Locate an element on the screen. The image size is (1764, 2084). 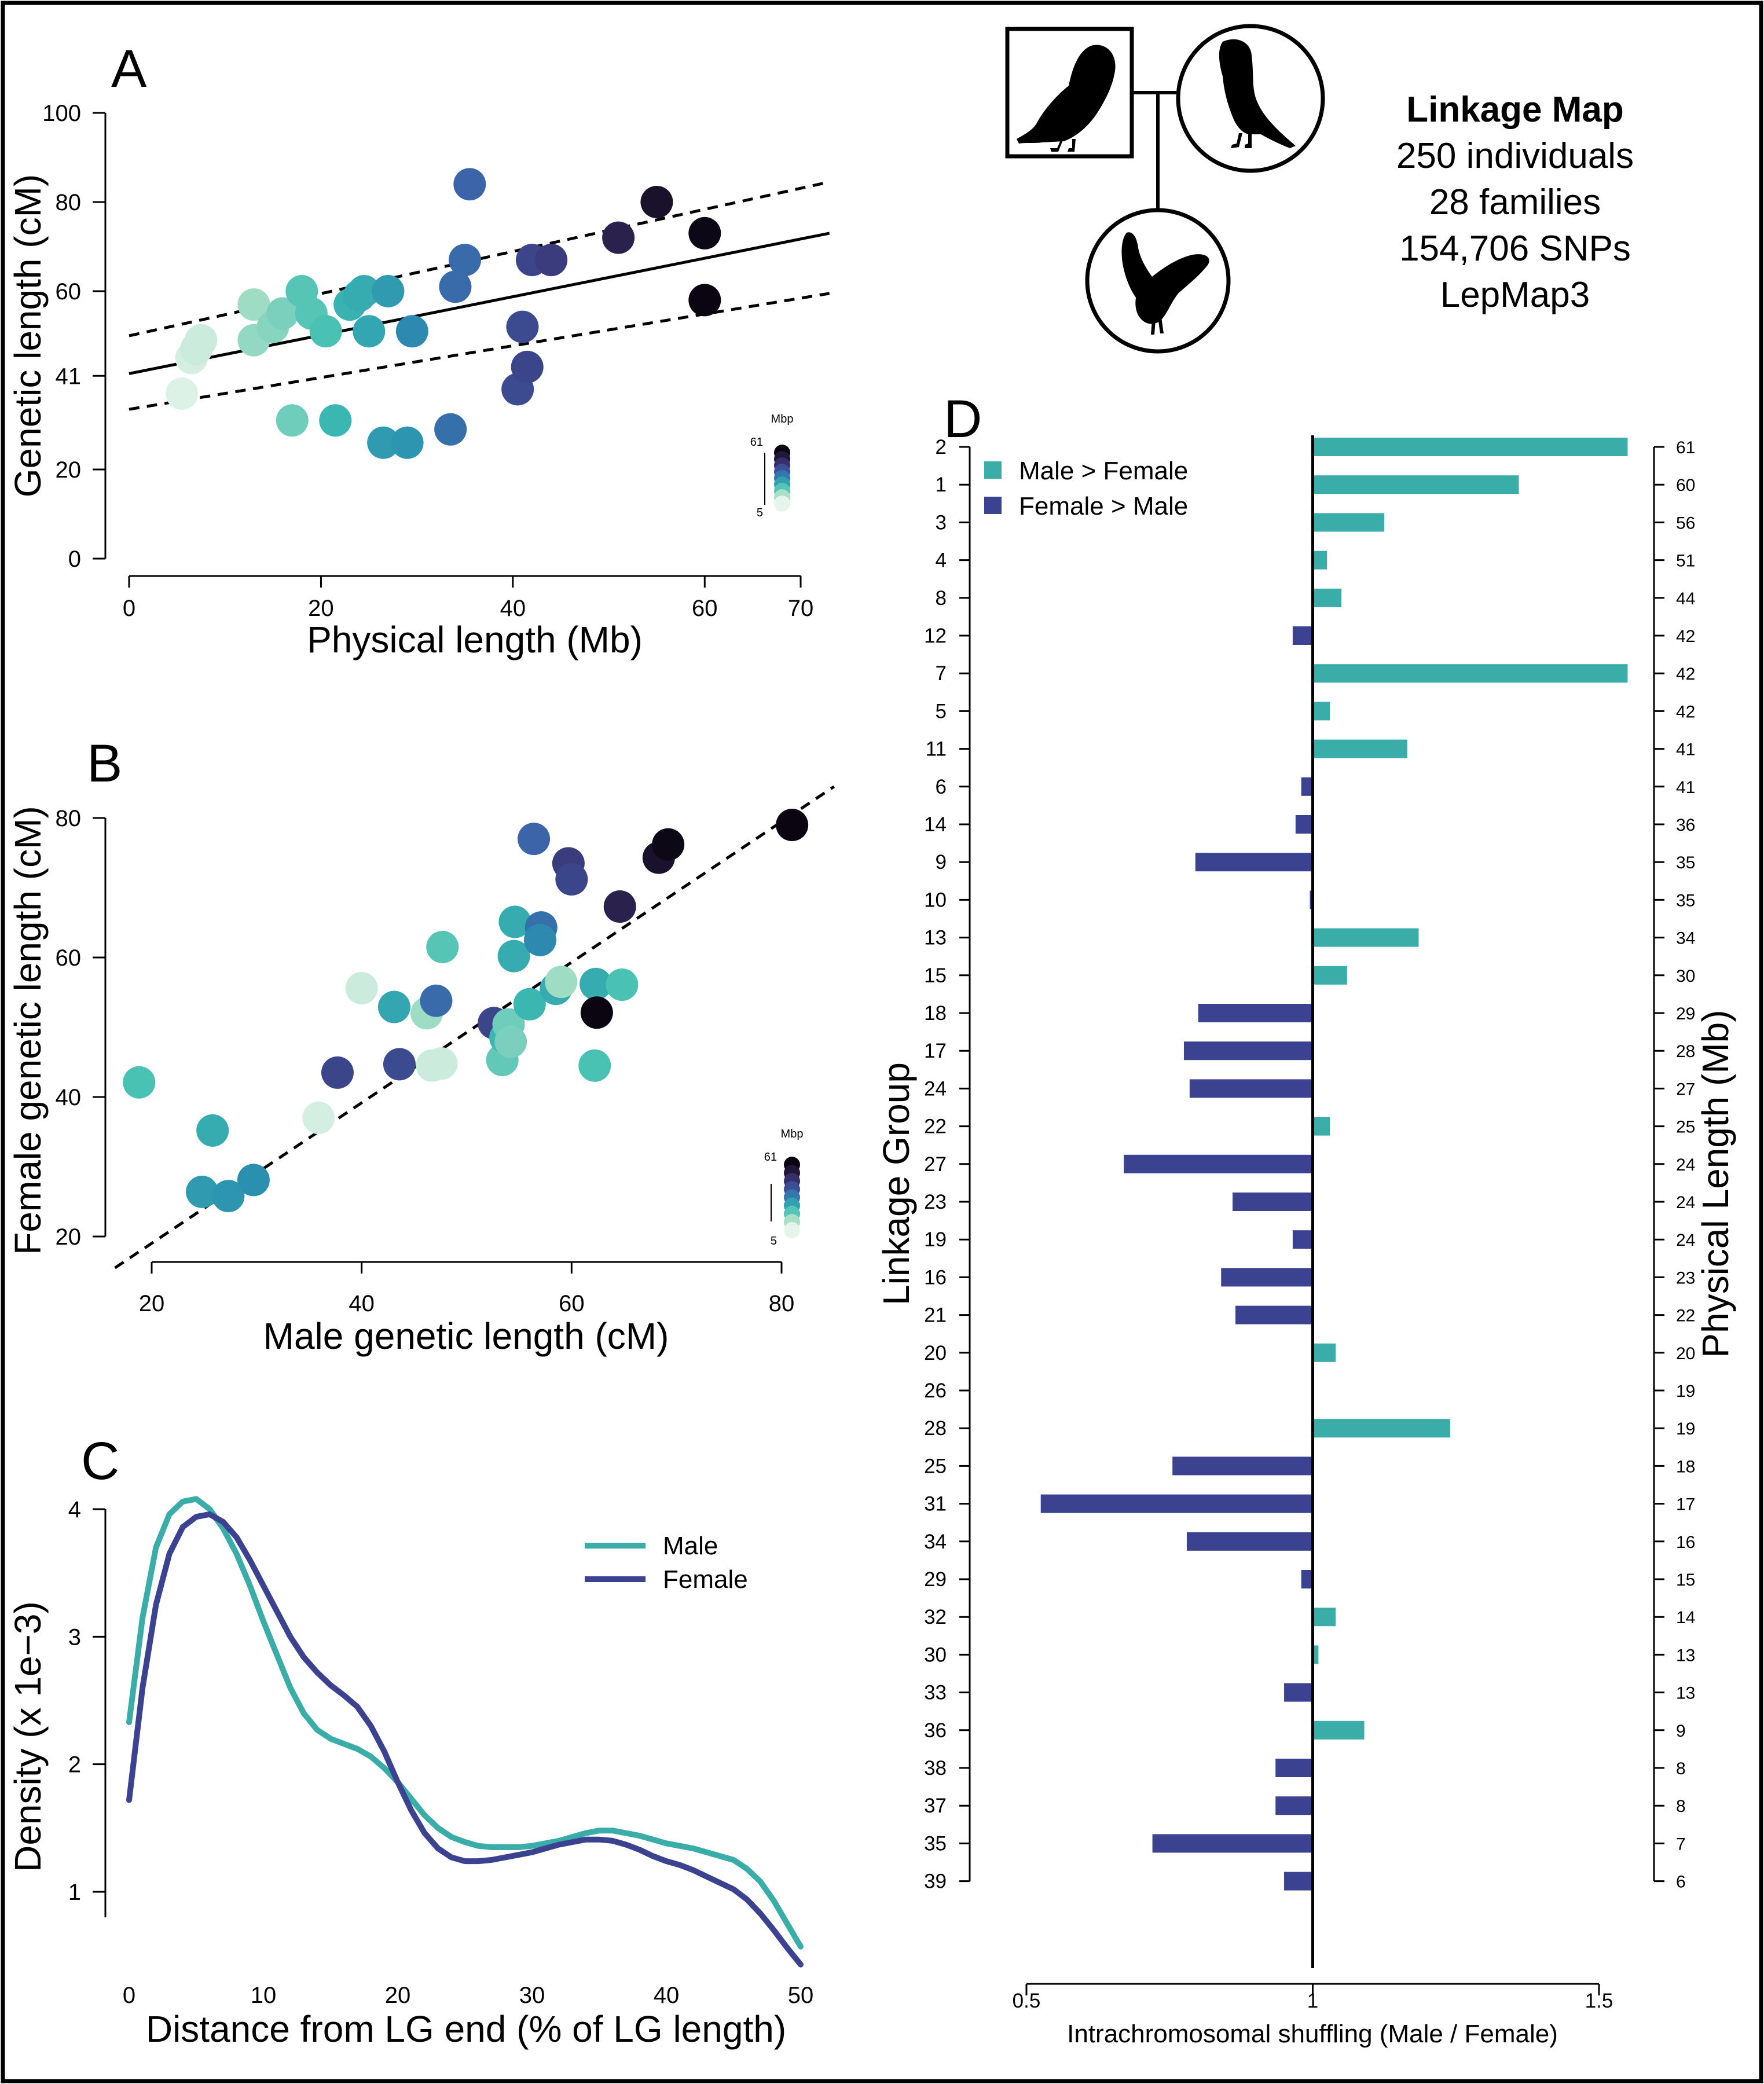
panel-d-left-label: Linkage Group is located at coordinates (896, 1183).